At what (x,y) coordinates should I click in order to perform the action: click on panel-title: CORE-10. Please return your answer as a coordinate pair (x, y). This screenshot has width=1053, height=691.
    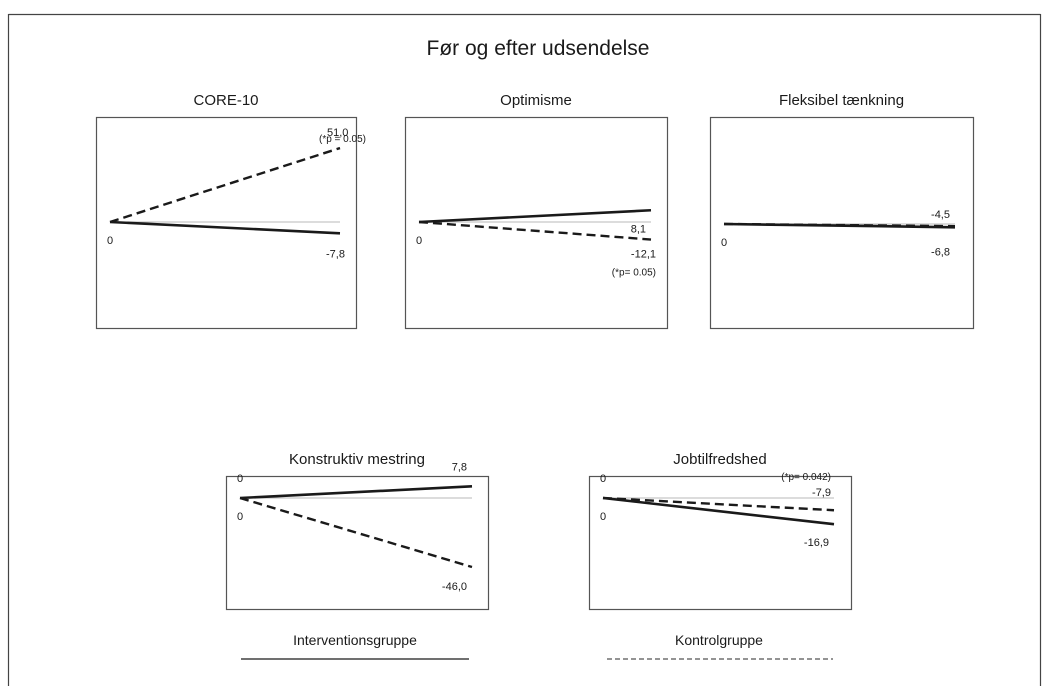
    Looking at the image, I should click on (225, 100).